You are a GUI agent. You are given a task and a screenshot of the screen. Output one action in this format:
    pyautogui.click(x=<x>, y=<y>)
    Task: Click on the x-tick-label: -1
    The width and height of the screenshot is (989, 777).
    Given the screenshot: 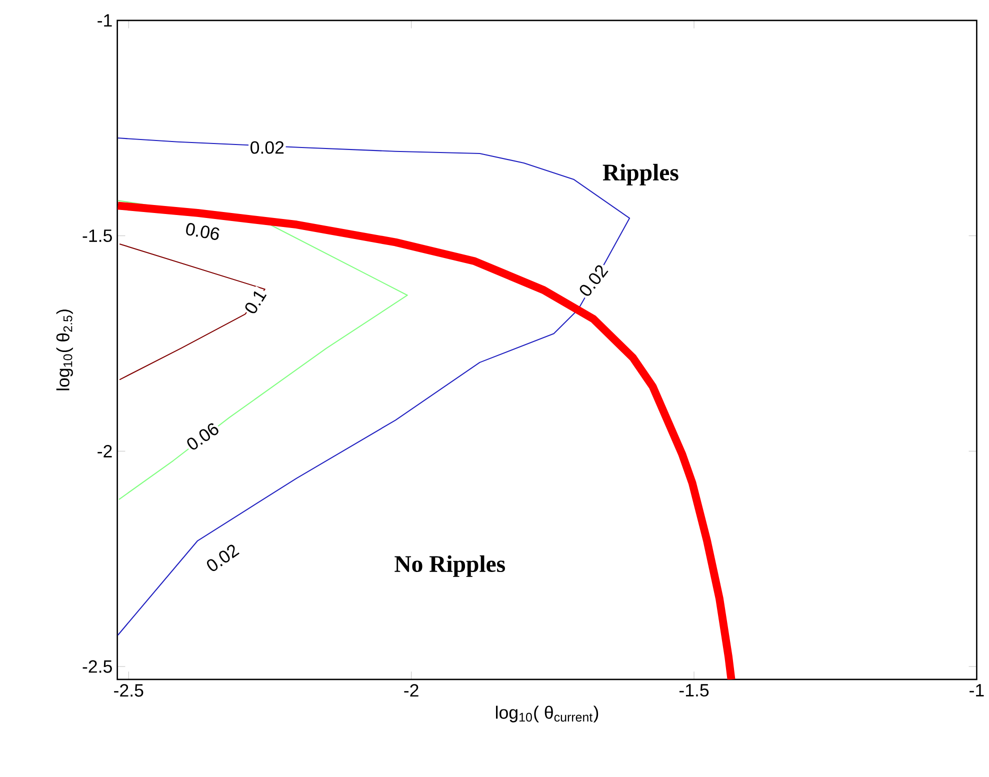 What is the action you would take?
    pyautogui.click(x=977, y=690)
    